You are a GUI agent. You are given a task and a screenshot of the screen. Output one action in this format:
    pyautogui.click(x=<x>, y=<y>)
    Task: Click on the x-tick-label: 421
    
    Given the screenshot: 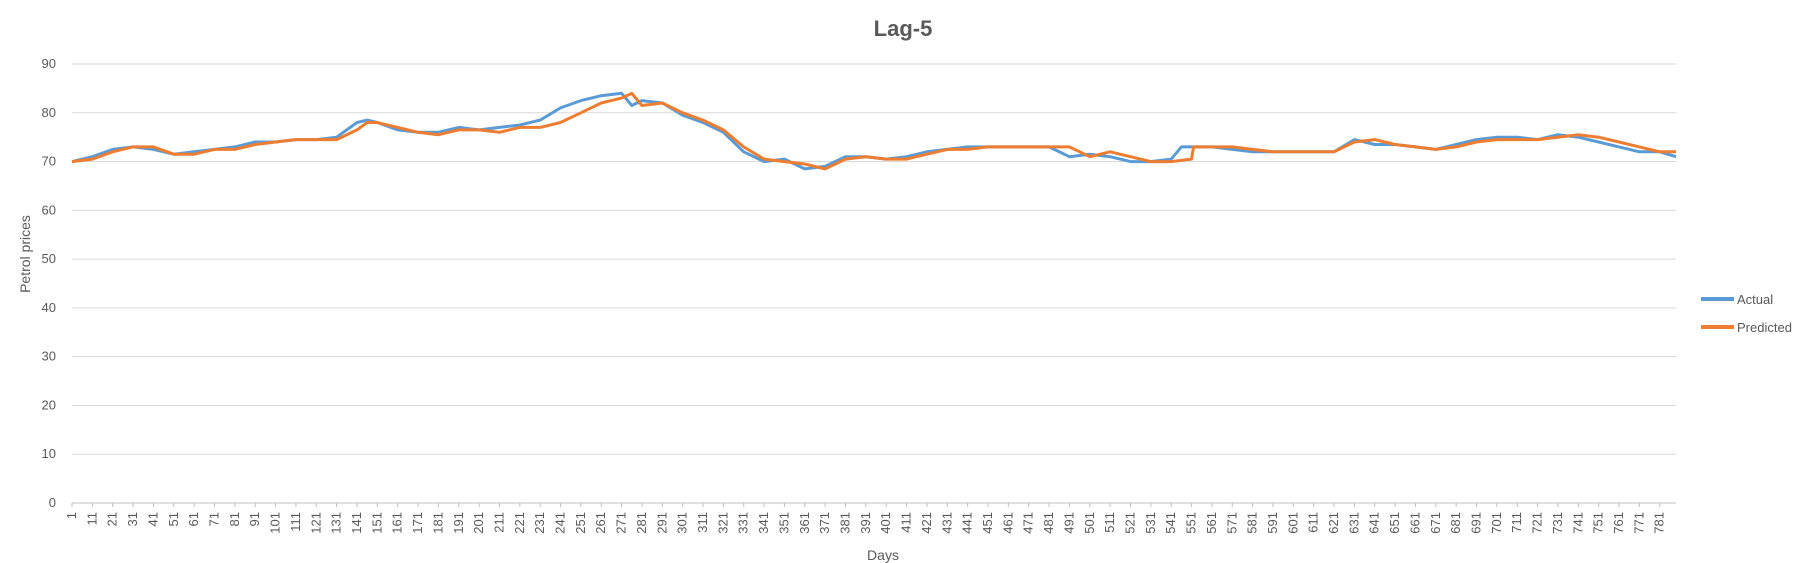 What is the action you would take?
    pyautogui.click(x=926, y=523)
    